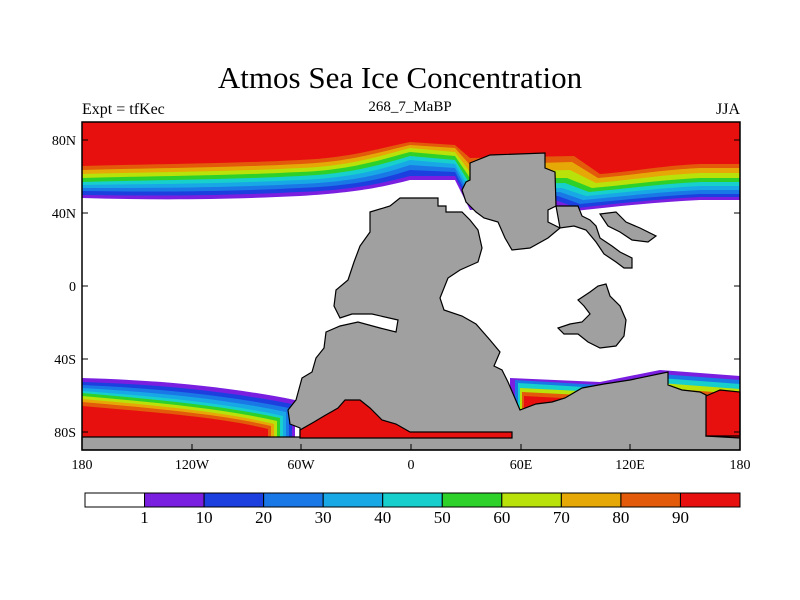 Image resolution: width=800 pixels, height=600 pixels. What do you see at coordinates (723, 413) in the screenshot?
I see `southeast-ice-pocket` at bounding box center [723, 413].